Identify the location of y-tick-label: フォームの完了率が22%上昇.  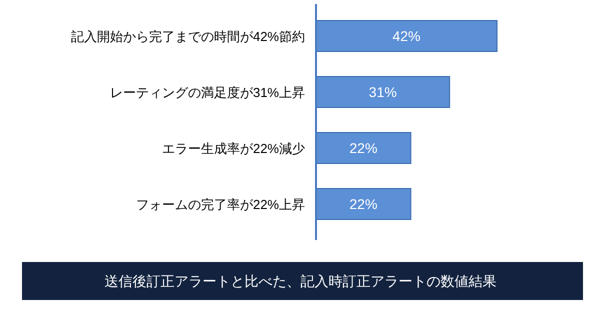
(220, 204).